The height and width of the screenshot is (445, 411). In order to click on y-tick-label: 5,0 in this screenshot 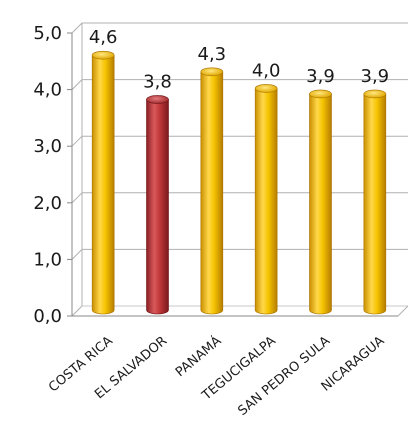, I will do `click(47, 33)`.